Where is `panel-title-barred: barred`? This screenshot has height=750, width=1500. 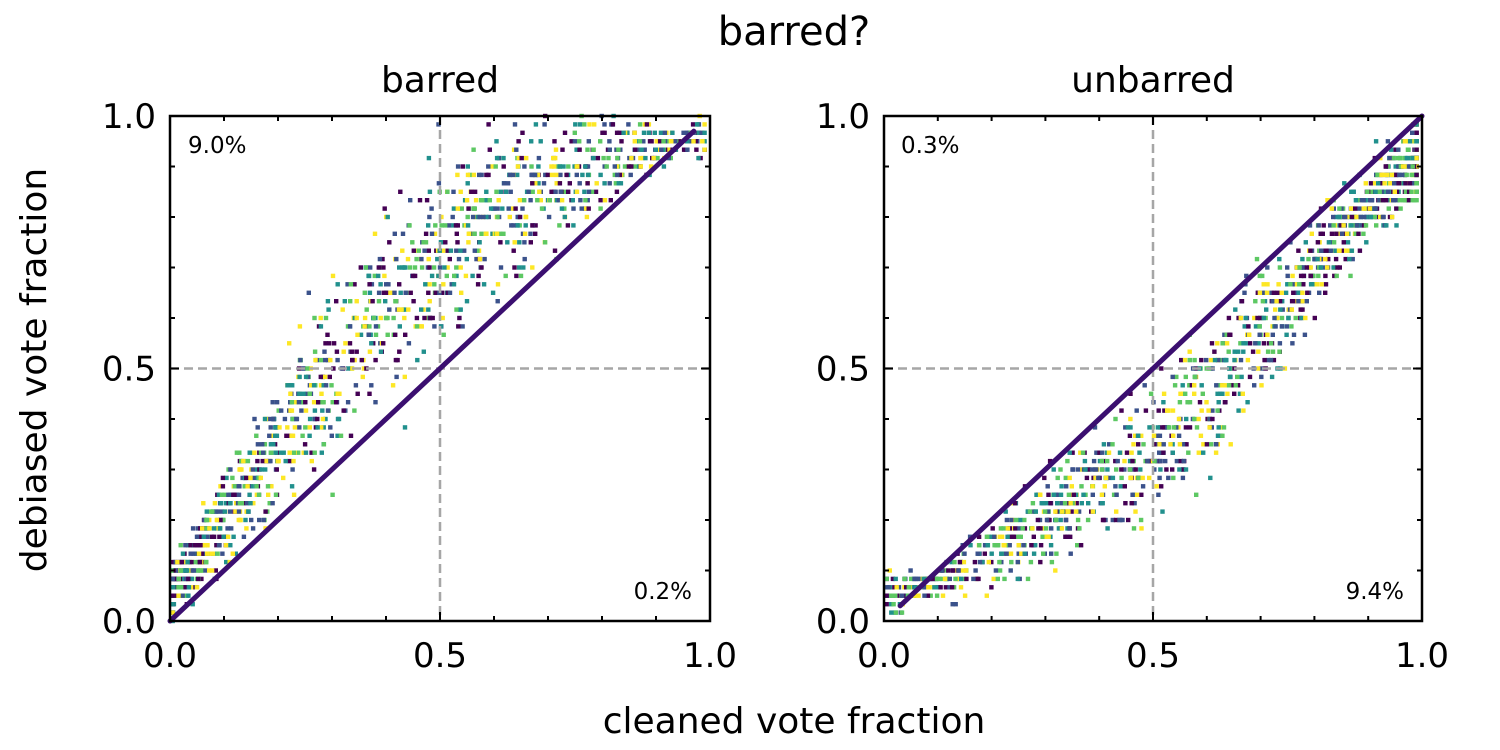 panel-title-barred: barred is located at coordinates (440, 80).